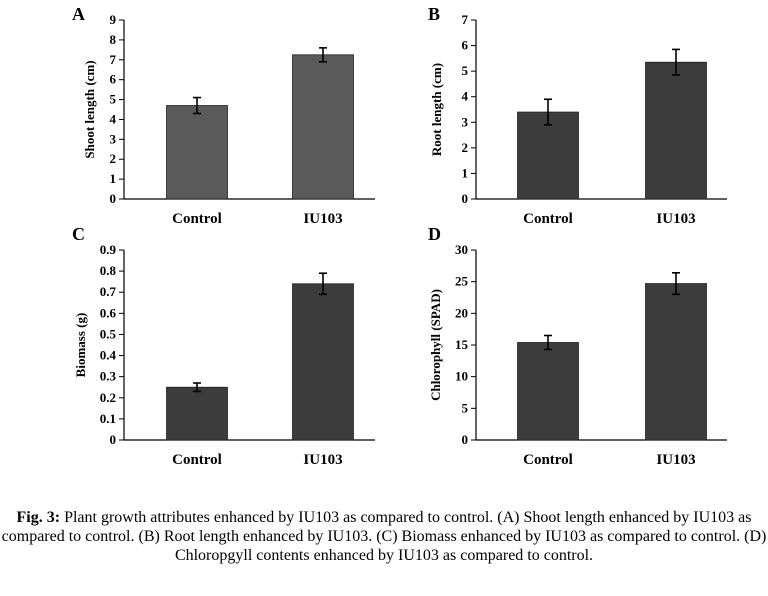  Describe the element at coordinates (436, 109) in the screenshot. I see `y-axis-title: Root length (cm)` at that location.